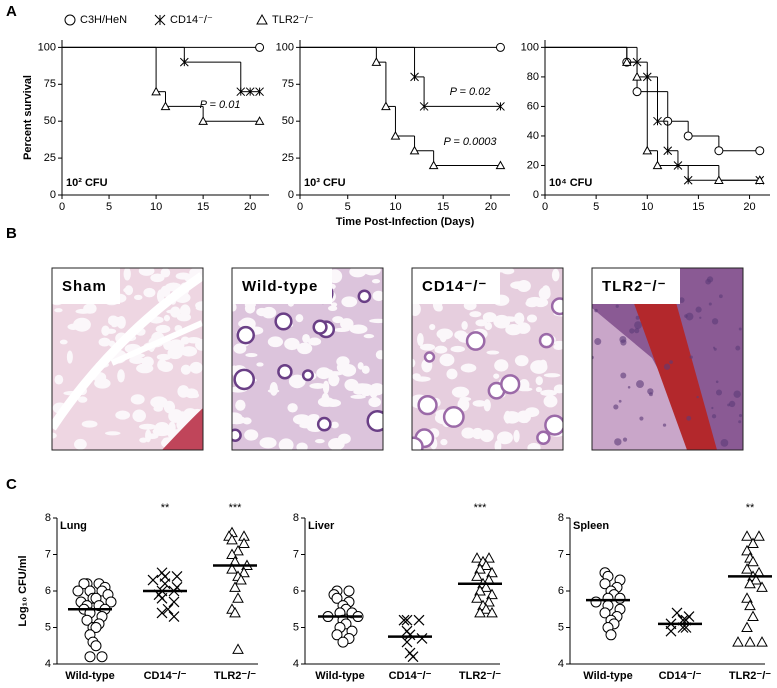 This screenshot has height=688, width=777. What do you see at coordinates (405, 222) in the screenshot?
I see `x-axis-label: Time Post-Infection (Days)` at bounding box center [405, 222].